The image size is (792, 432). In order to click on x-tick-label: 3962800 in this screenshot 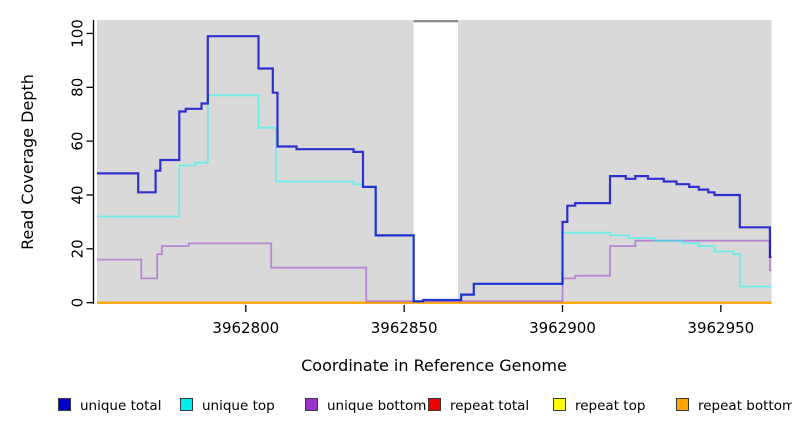, I will do `click(245, 328)`.